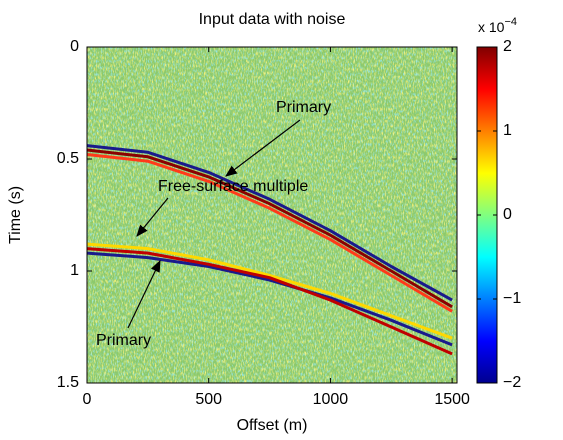 Image resolution: width=563 pixels, height=440 pixels. What do you see at coordinates (15, 215) in the screenshot?
I see `y-axis-label: Time (s)` at bounding box center [15, 215].